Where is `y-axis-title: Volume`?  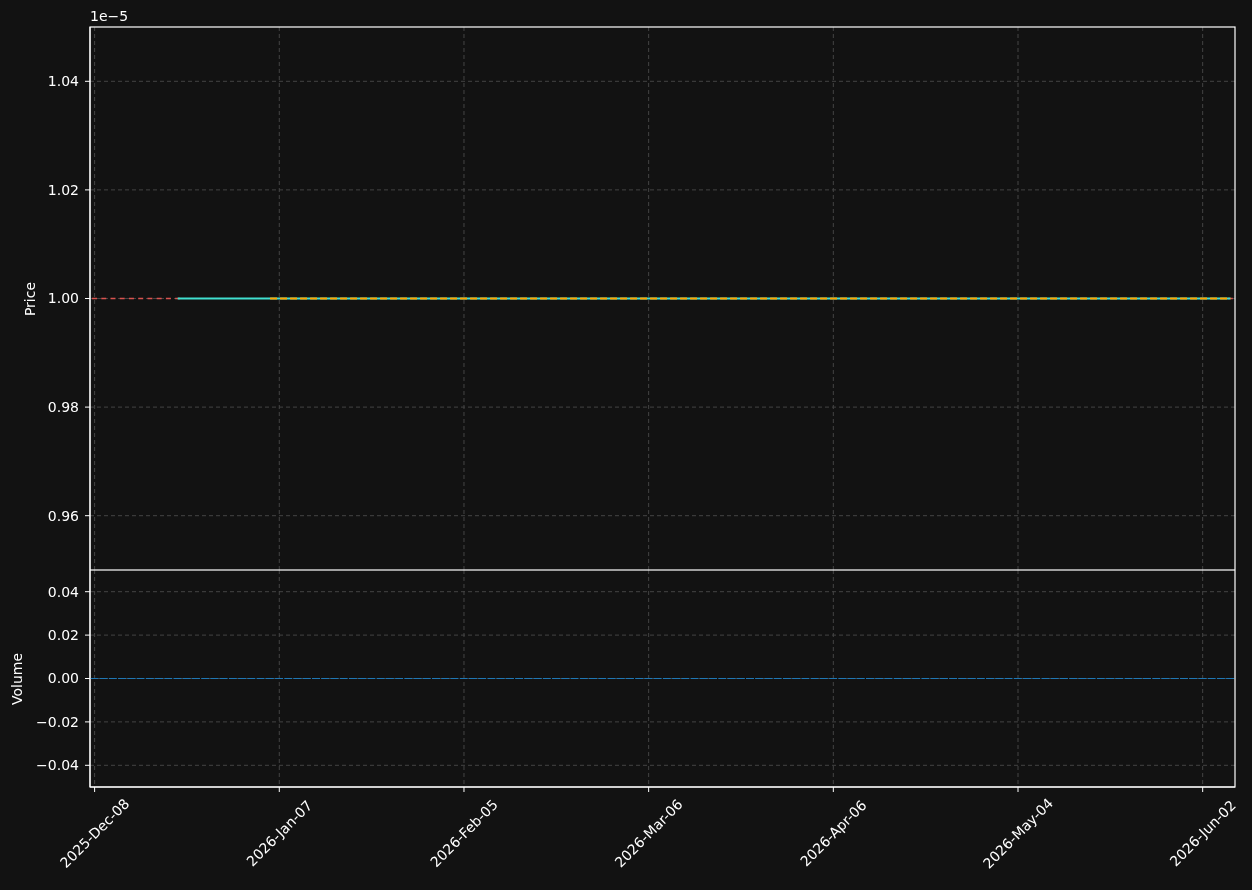 y-axis-title: Volume is located at coordinates (17, 678).